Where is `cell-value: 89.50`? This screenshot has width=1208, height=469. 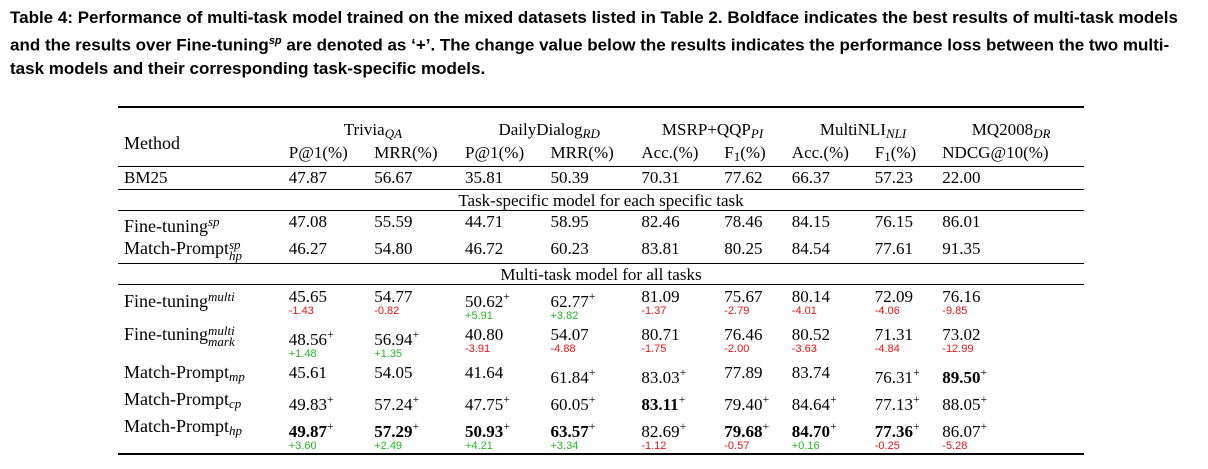 cell-value: 89.50 is located at coordinates (961, 377).